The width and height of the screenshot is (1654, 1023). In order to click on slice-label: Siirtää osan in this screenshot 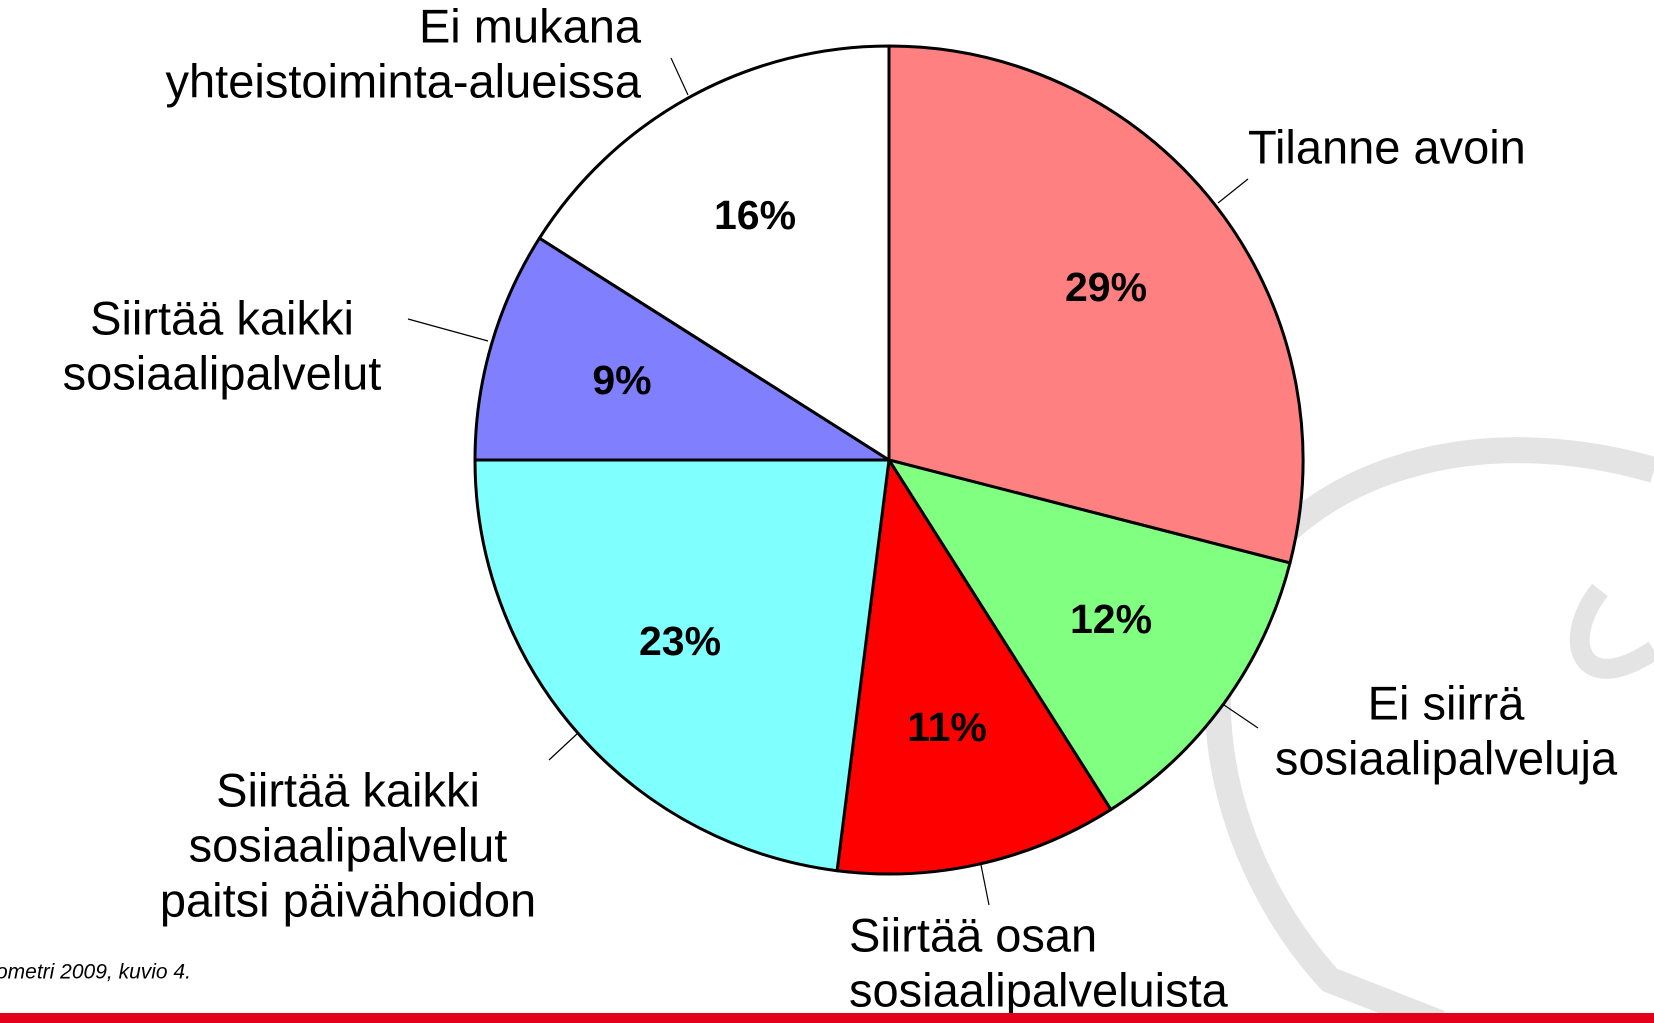, I will do `click(973, 934)`.